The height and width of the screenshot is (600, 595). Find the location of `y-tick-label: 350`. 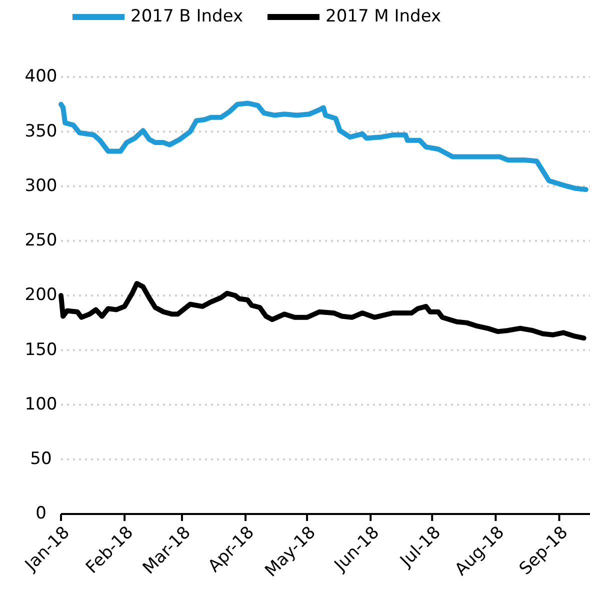

y-tick-label: 350 is located at coordinates (41, 131).